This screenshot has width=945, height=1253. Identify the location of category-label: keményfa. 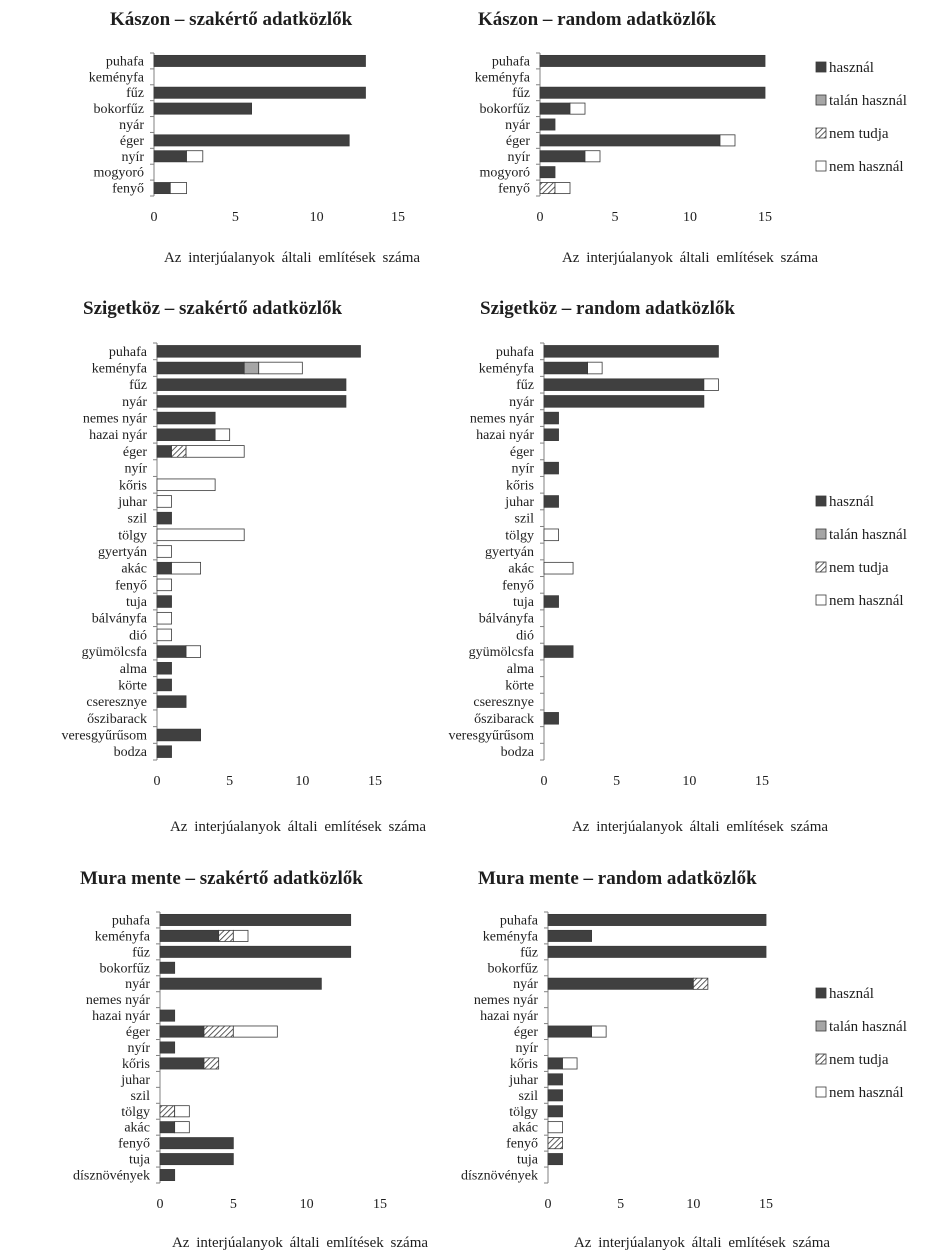
(503, 77).